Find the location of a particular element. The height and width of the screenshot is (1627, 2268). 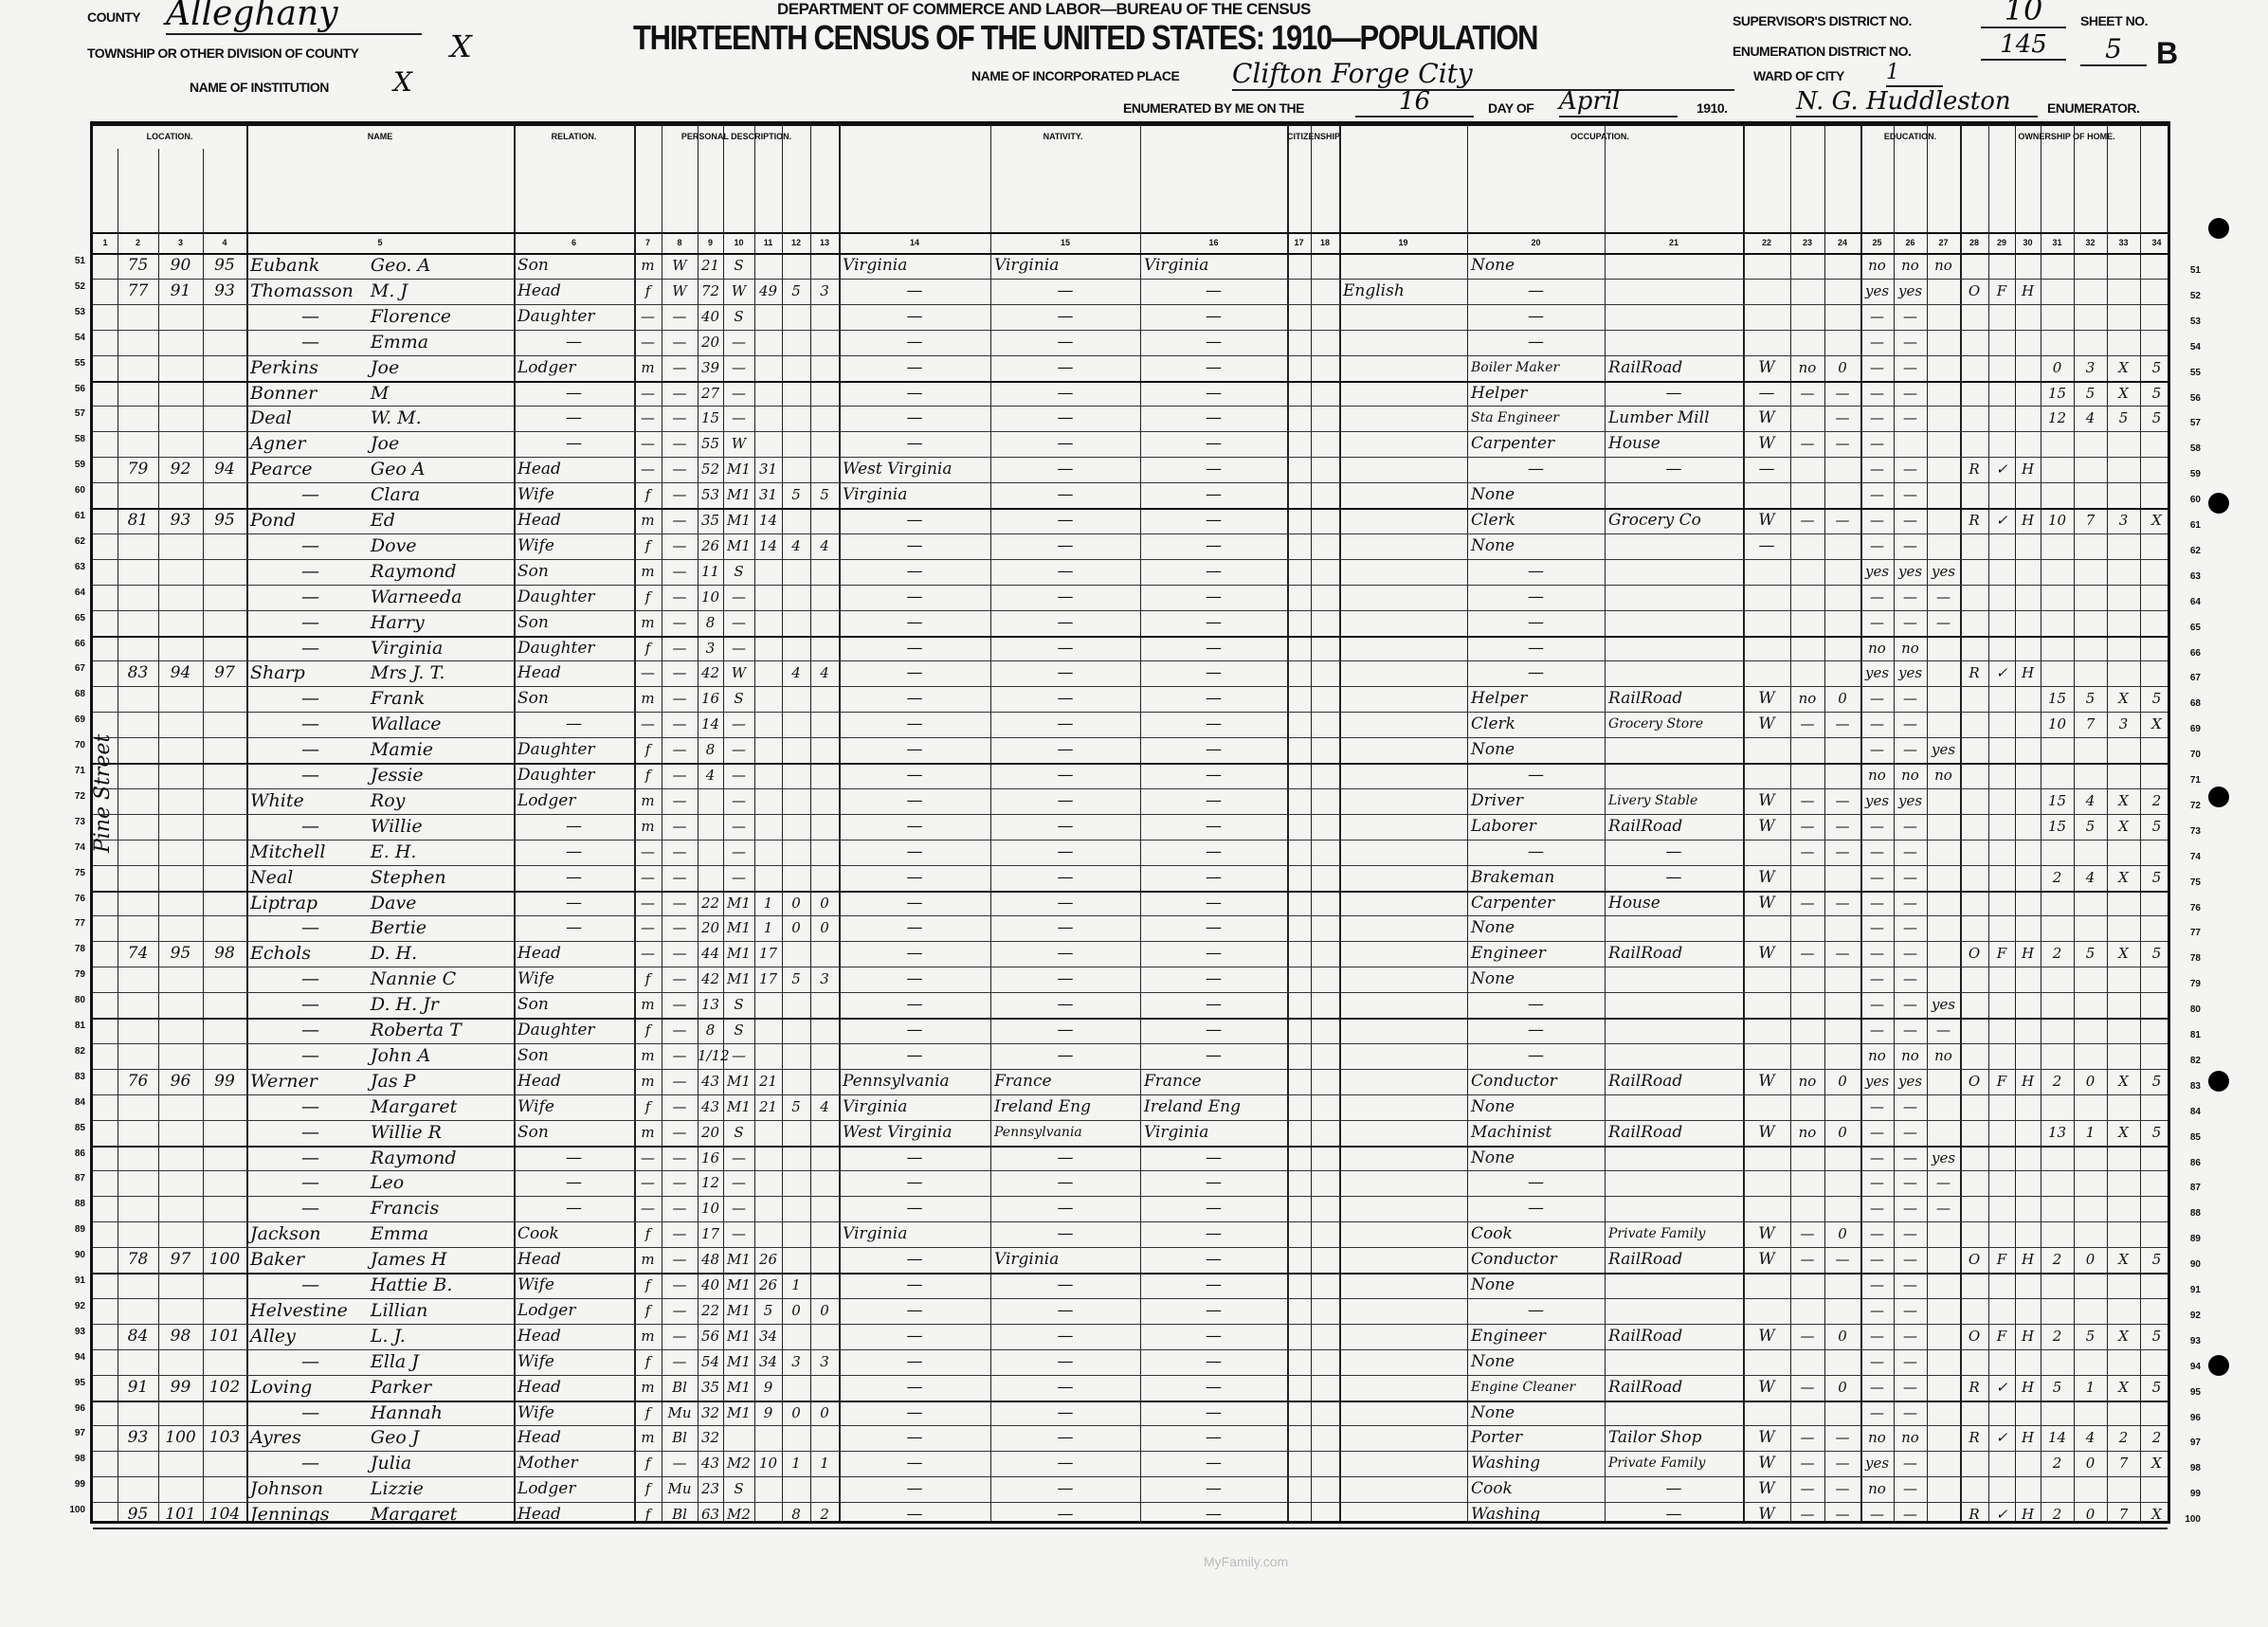

county-value: Alleghany is located at coordinates (294, 17).